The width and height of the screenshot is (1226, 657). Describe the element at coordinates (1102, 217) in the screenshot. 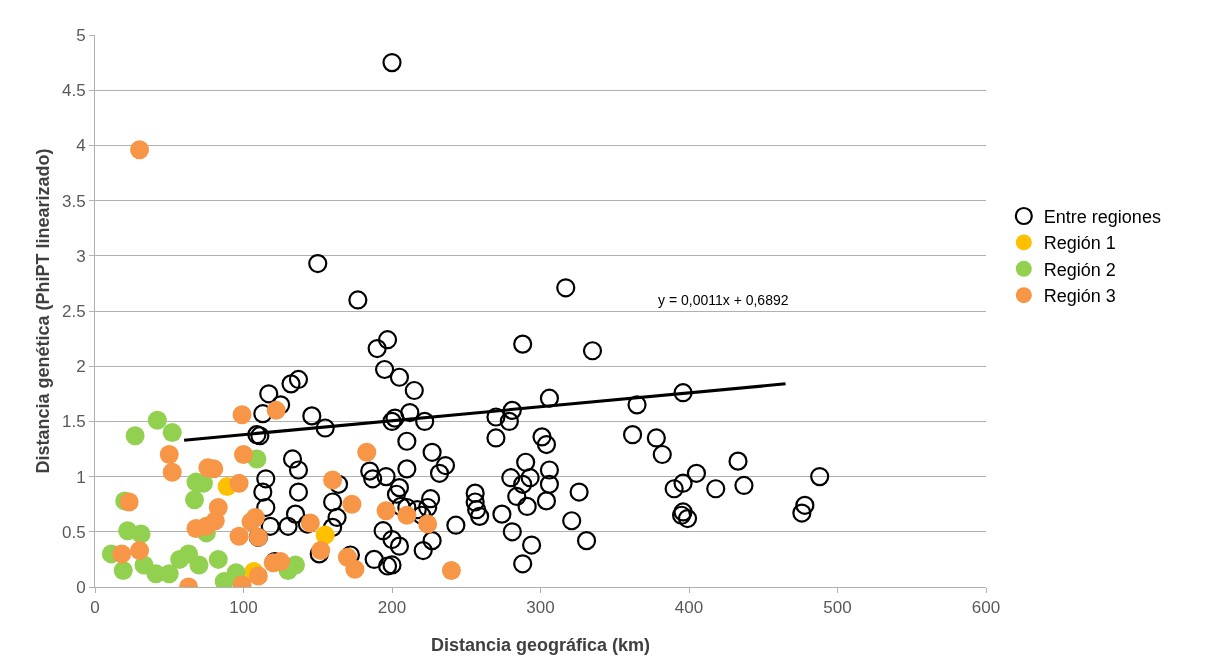

I see `legend-label: Entre regiones` at that location.